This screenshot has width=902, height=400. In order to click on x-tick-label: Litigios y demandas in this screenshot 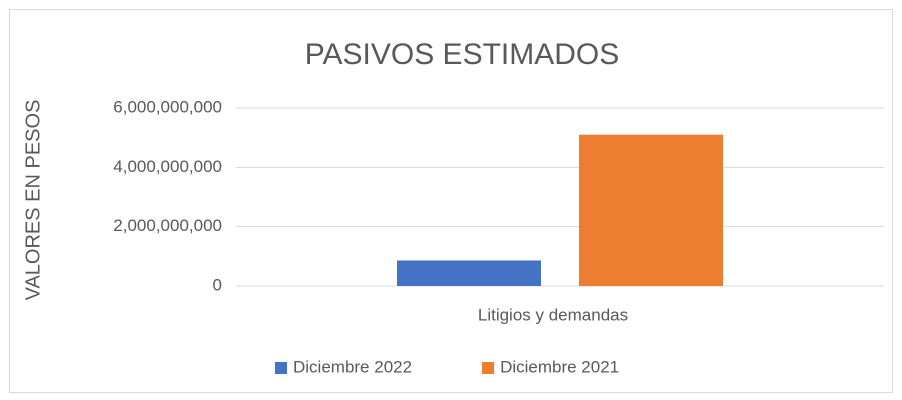, I will do `click(553, 314)`.